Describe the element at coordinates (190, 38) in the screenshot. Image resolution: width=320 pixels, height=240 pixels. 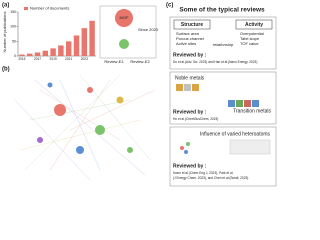
I see `item: Porous channel` at that location.